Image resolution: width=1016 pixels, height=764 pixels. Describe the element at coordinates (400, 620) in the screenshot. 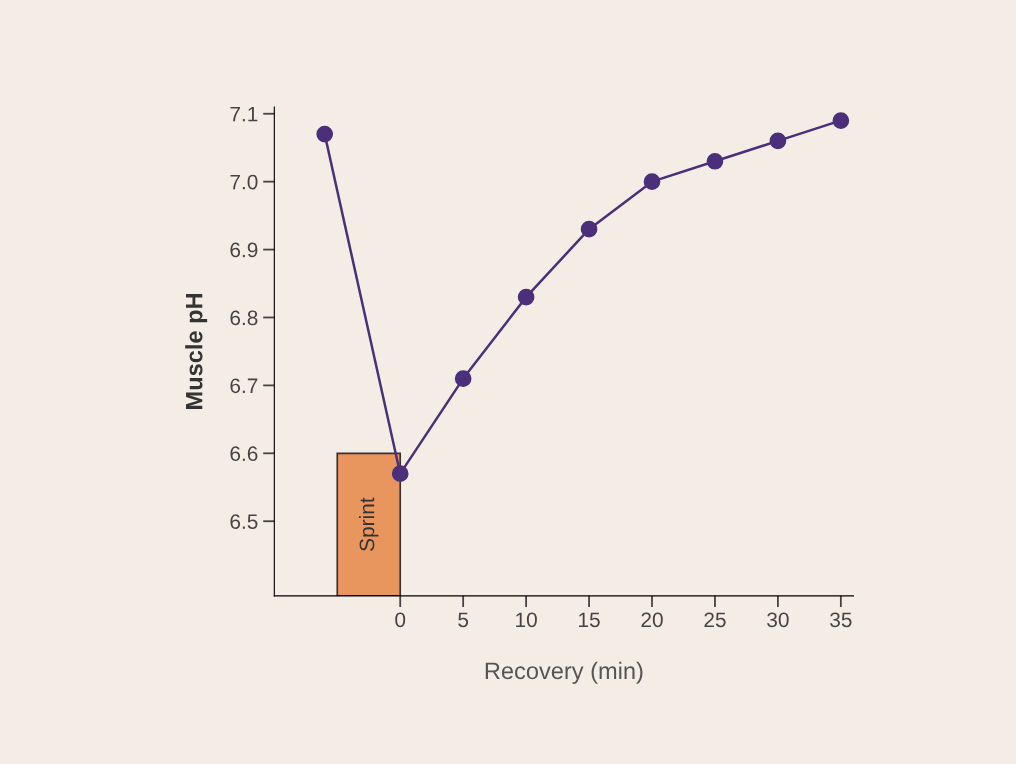

I see `x-tick-label: 0` at that location.